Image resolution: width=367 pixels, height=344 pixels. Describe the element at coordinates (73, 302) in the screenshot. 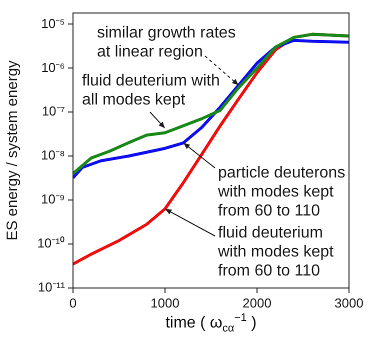

I see `x-tick-label: 0` at that location.